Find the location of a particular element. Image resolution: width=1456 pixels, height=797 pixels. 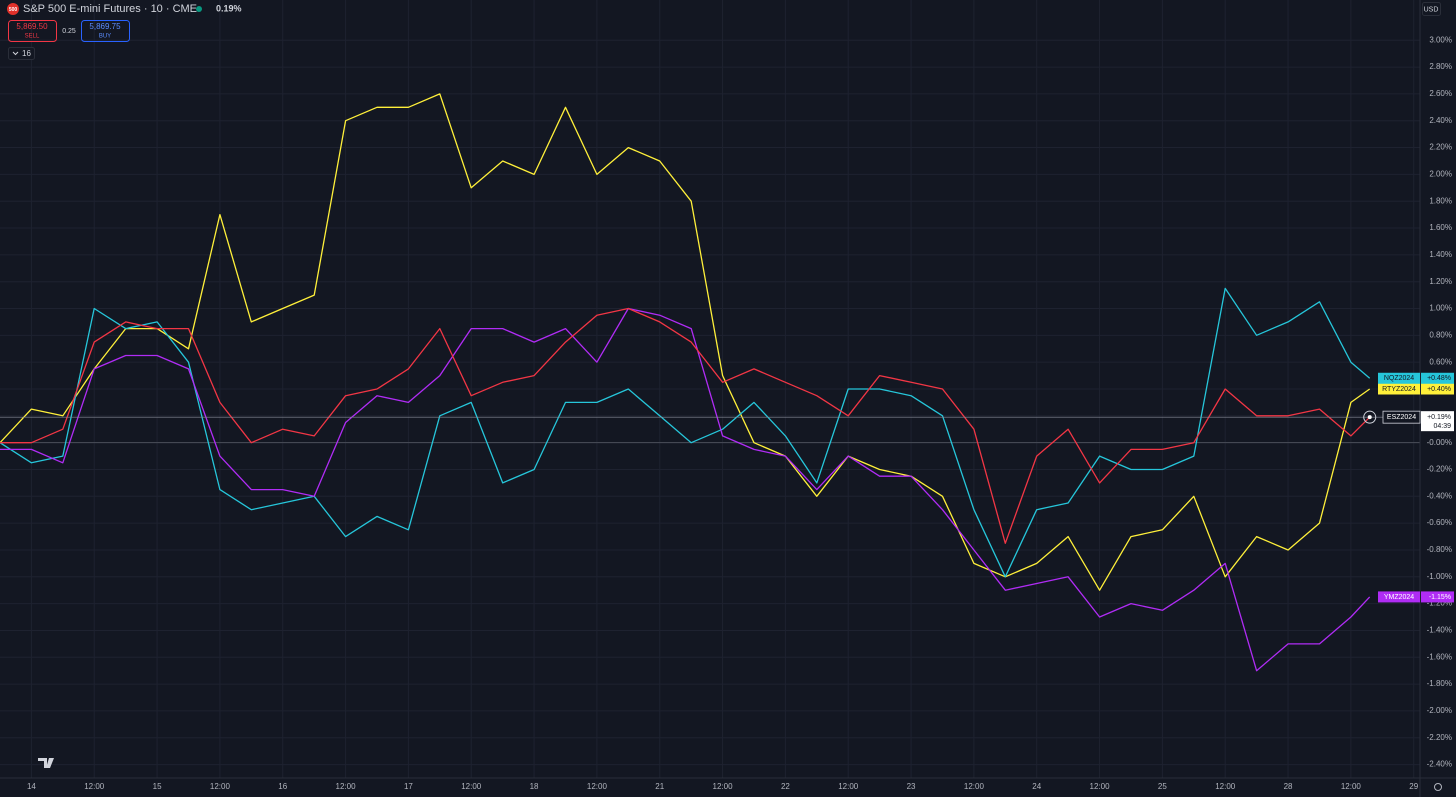

value-badge-text: -1.15% is located at coordinates (1440, 597).